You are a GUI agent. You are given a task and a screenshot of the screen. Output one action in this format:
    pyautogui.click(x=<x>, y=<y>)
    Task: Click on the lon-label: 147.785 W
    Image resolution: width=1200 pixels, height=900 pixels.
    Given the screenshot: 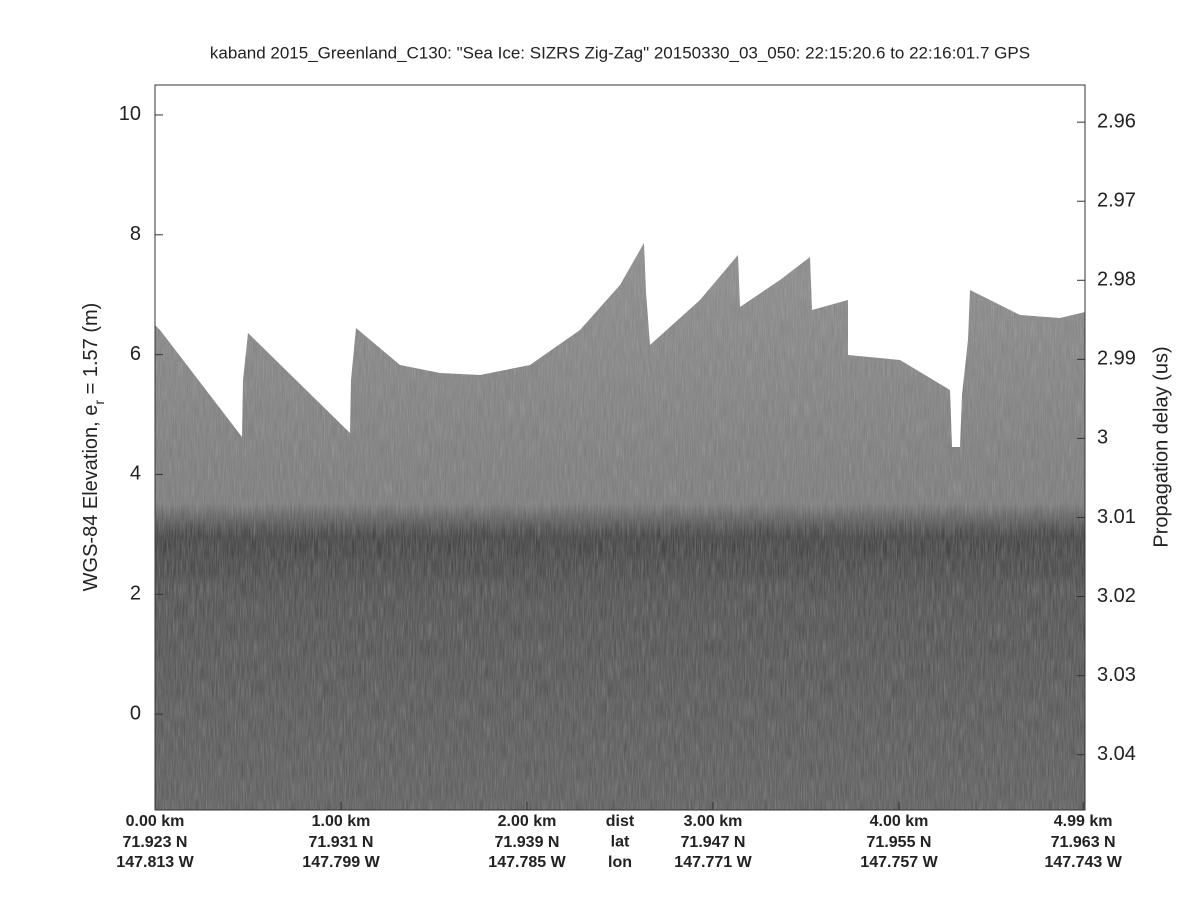 What is the action you would take?
    pyautogui.click(x=527, y=862)
    